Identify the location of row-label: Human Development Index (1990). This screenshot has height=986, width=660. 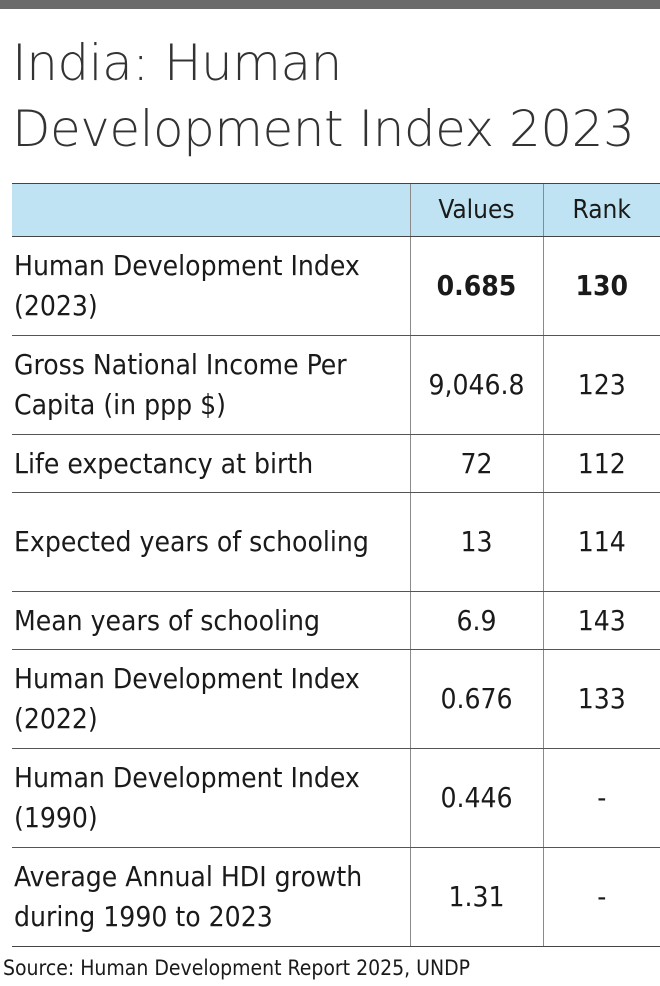
(211, 798).